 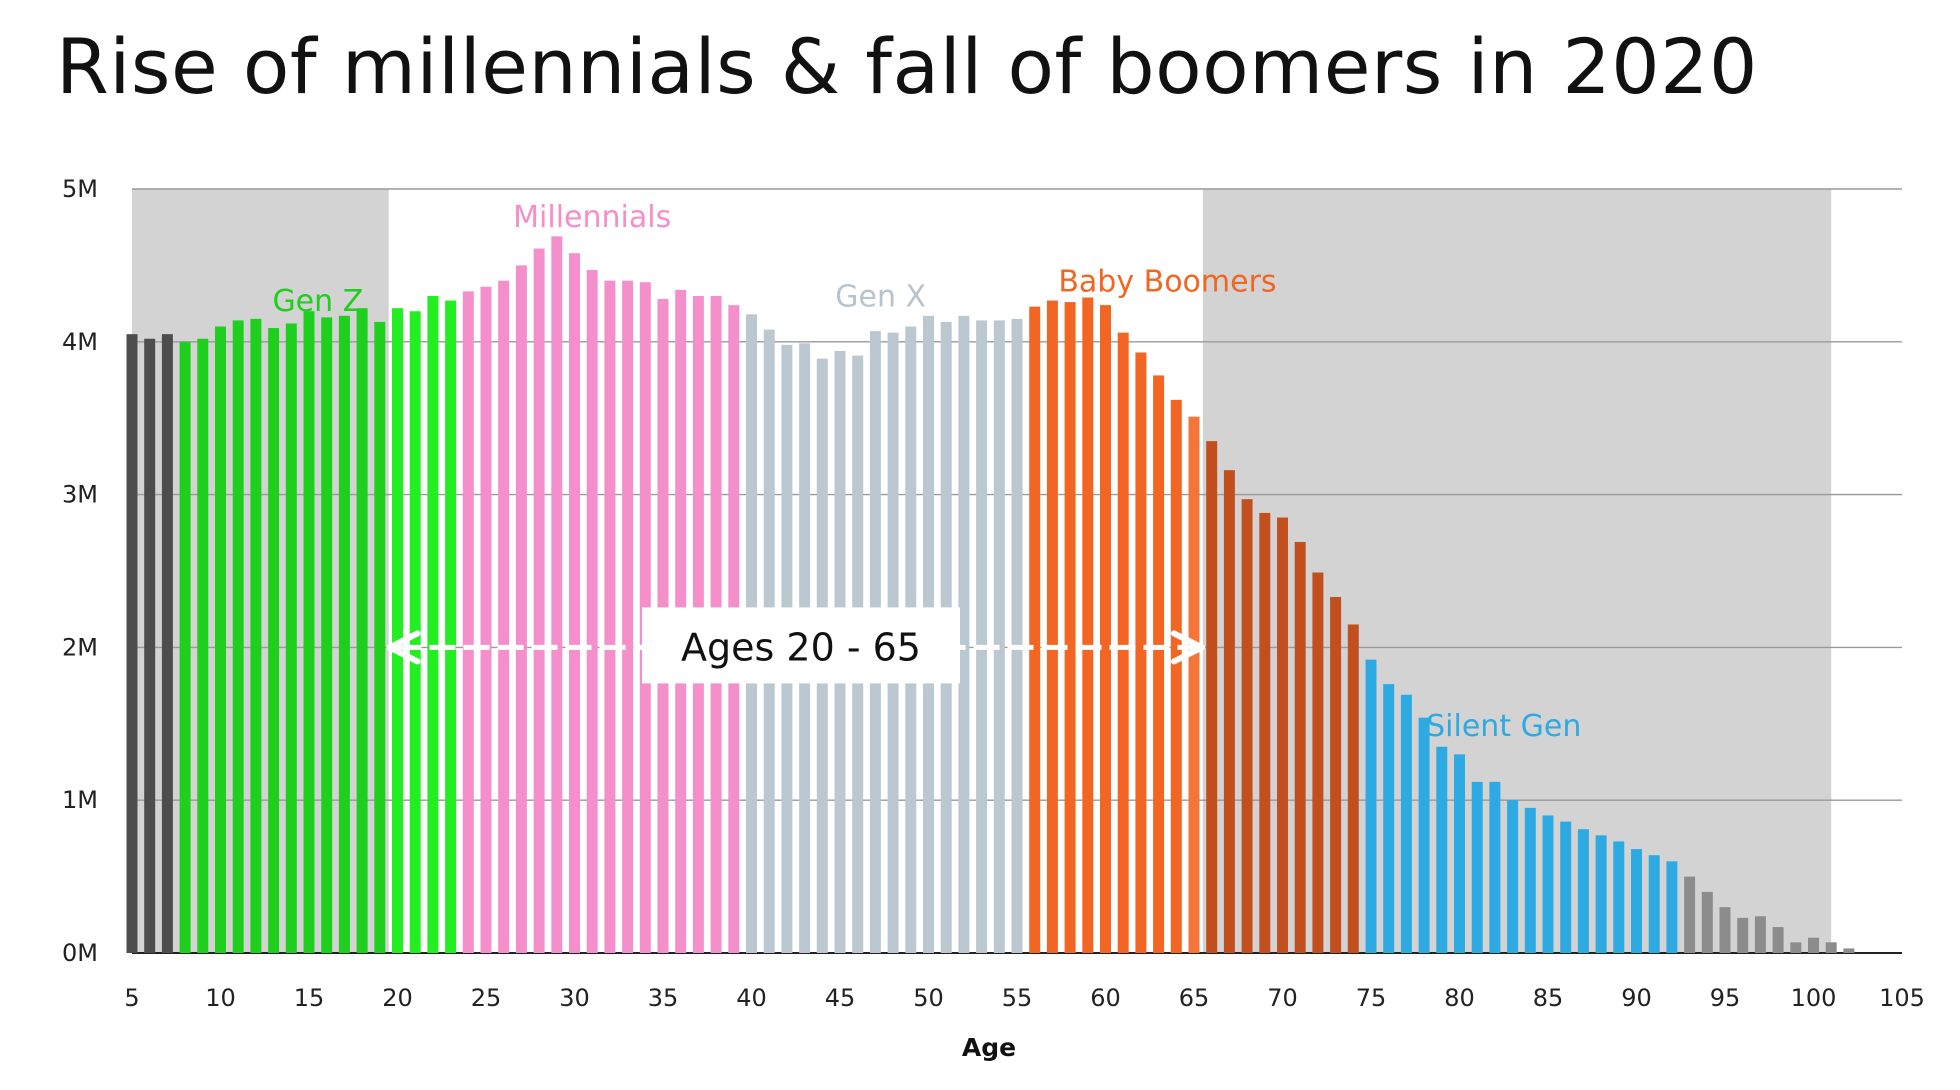 I want to click on x-tick-label: 90, so click(x=1636, y=998).